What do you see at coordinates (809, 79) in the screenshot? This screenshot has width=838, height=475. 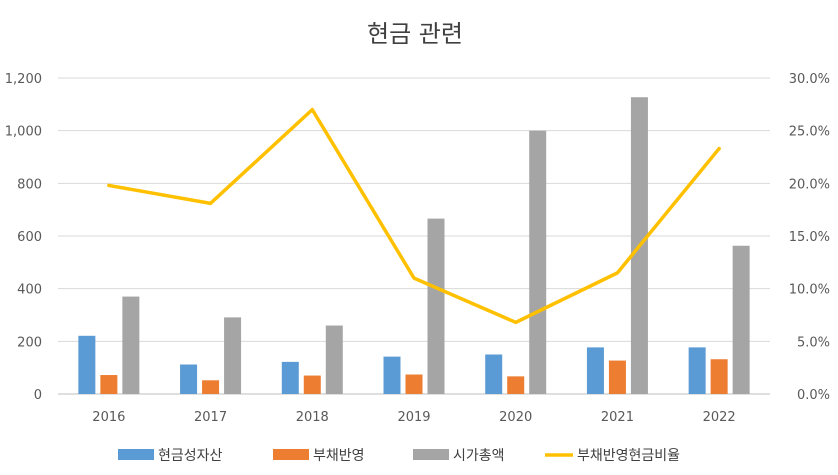 I see `y-right-tick-label: 30.0%` at bounding box center [809, 79].